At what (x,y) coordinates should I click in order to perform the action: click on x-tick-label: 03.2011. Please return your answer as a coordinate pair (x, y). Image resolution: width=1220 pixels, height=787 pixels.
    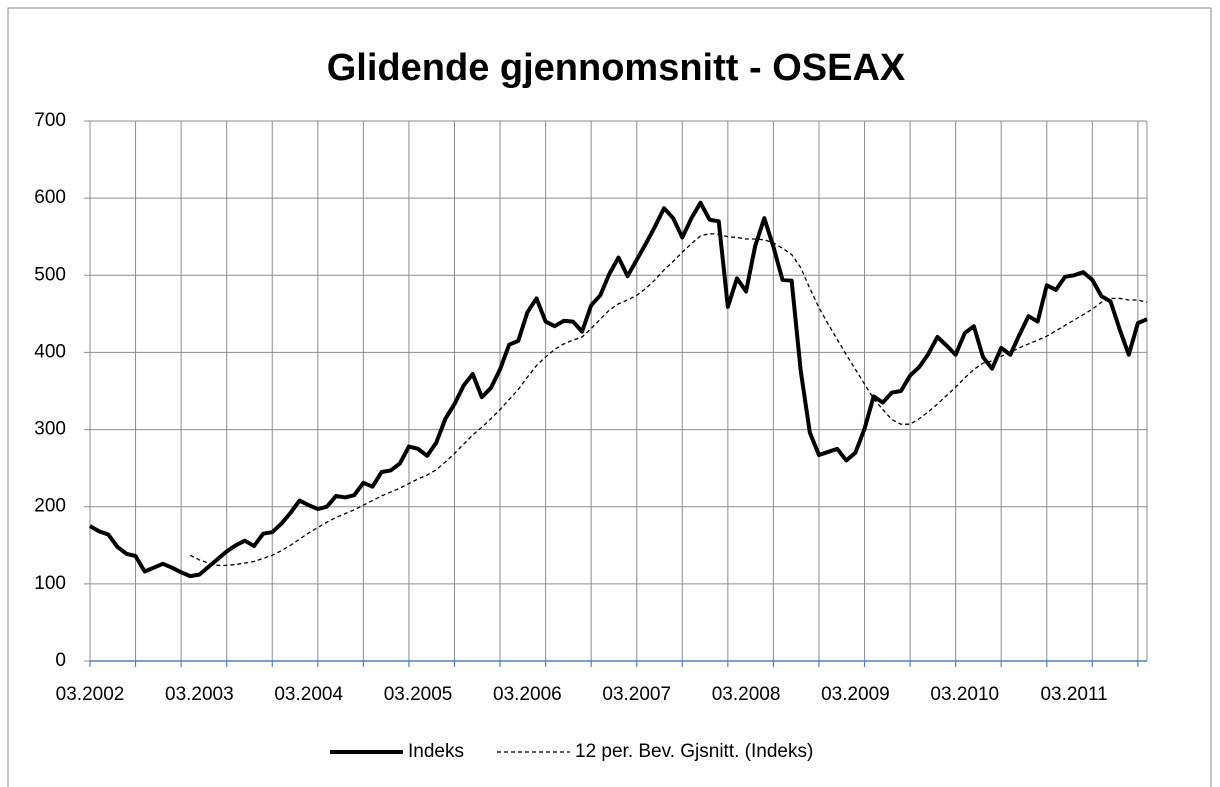
    Looking at the image, I should click on (1073, 694).